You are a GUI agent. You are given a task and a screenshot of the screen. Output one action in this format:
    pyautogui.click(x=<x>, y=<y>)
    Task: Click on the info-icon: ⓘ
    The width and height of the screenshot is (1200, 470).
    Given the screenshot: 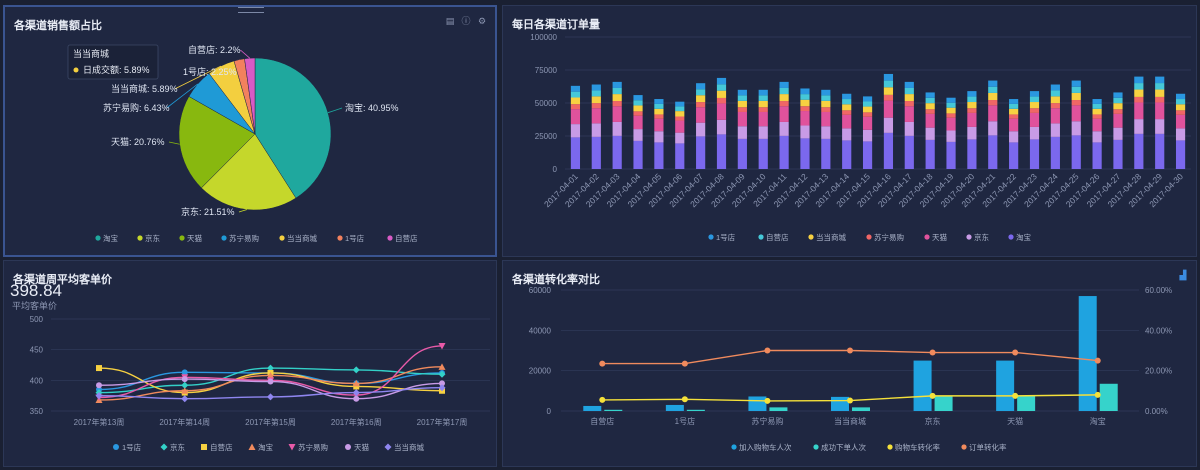 What is the action you would take?
    pyautogui.click(x=466, y=21)
    